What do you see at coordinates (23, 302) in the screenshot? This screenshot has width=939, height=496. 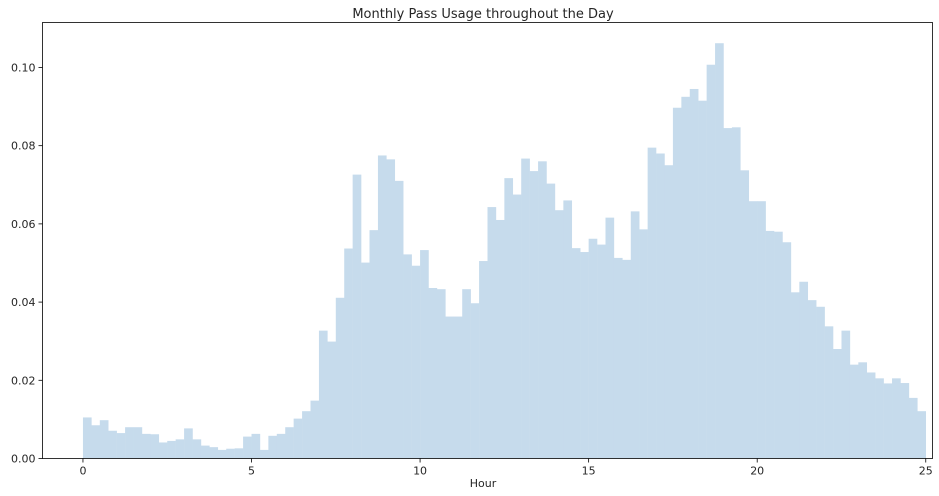 I see `y-tick-label: 0.04` at bounding box center [23, 302].